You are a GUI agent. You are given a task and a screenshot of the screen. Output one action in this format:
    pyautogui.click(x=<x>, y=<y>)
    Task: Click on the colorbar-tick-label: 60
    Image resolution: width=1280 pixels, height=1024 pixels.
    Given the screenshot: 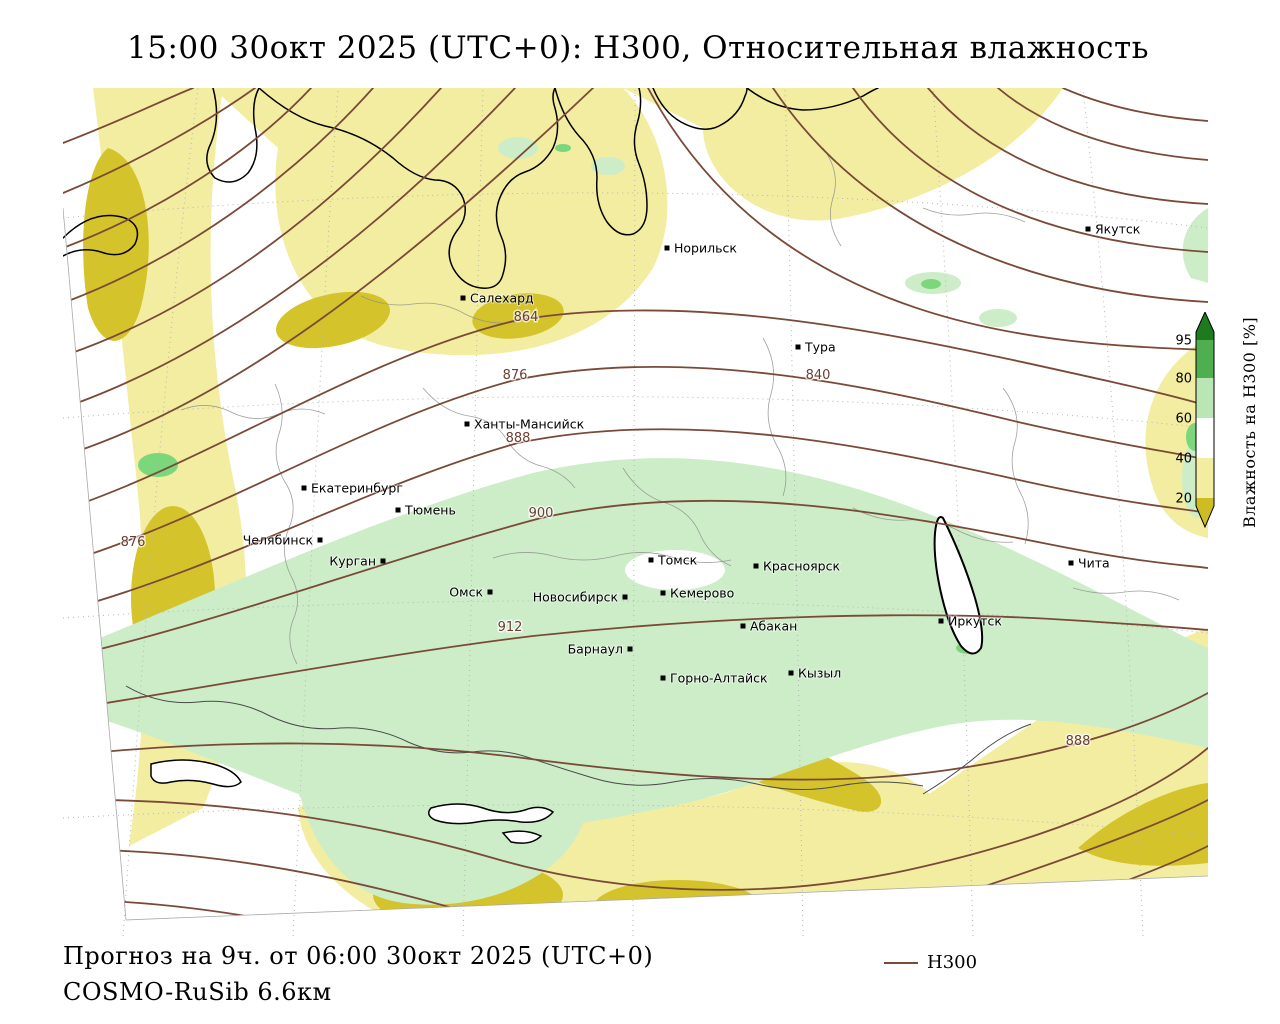 What is the action you would take?
    pyautogui.click(x=1183, y=419)
    